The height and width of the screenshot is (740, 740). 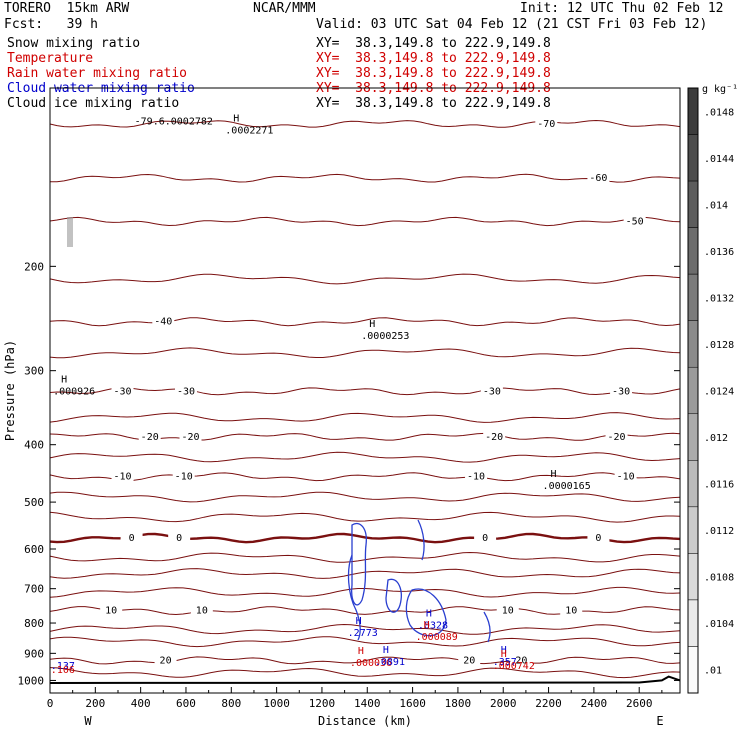 I want to click on colorbar-label: .01, so click(x=713, y=671).